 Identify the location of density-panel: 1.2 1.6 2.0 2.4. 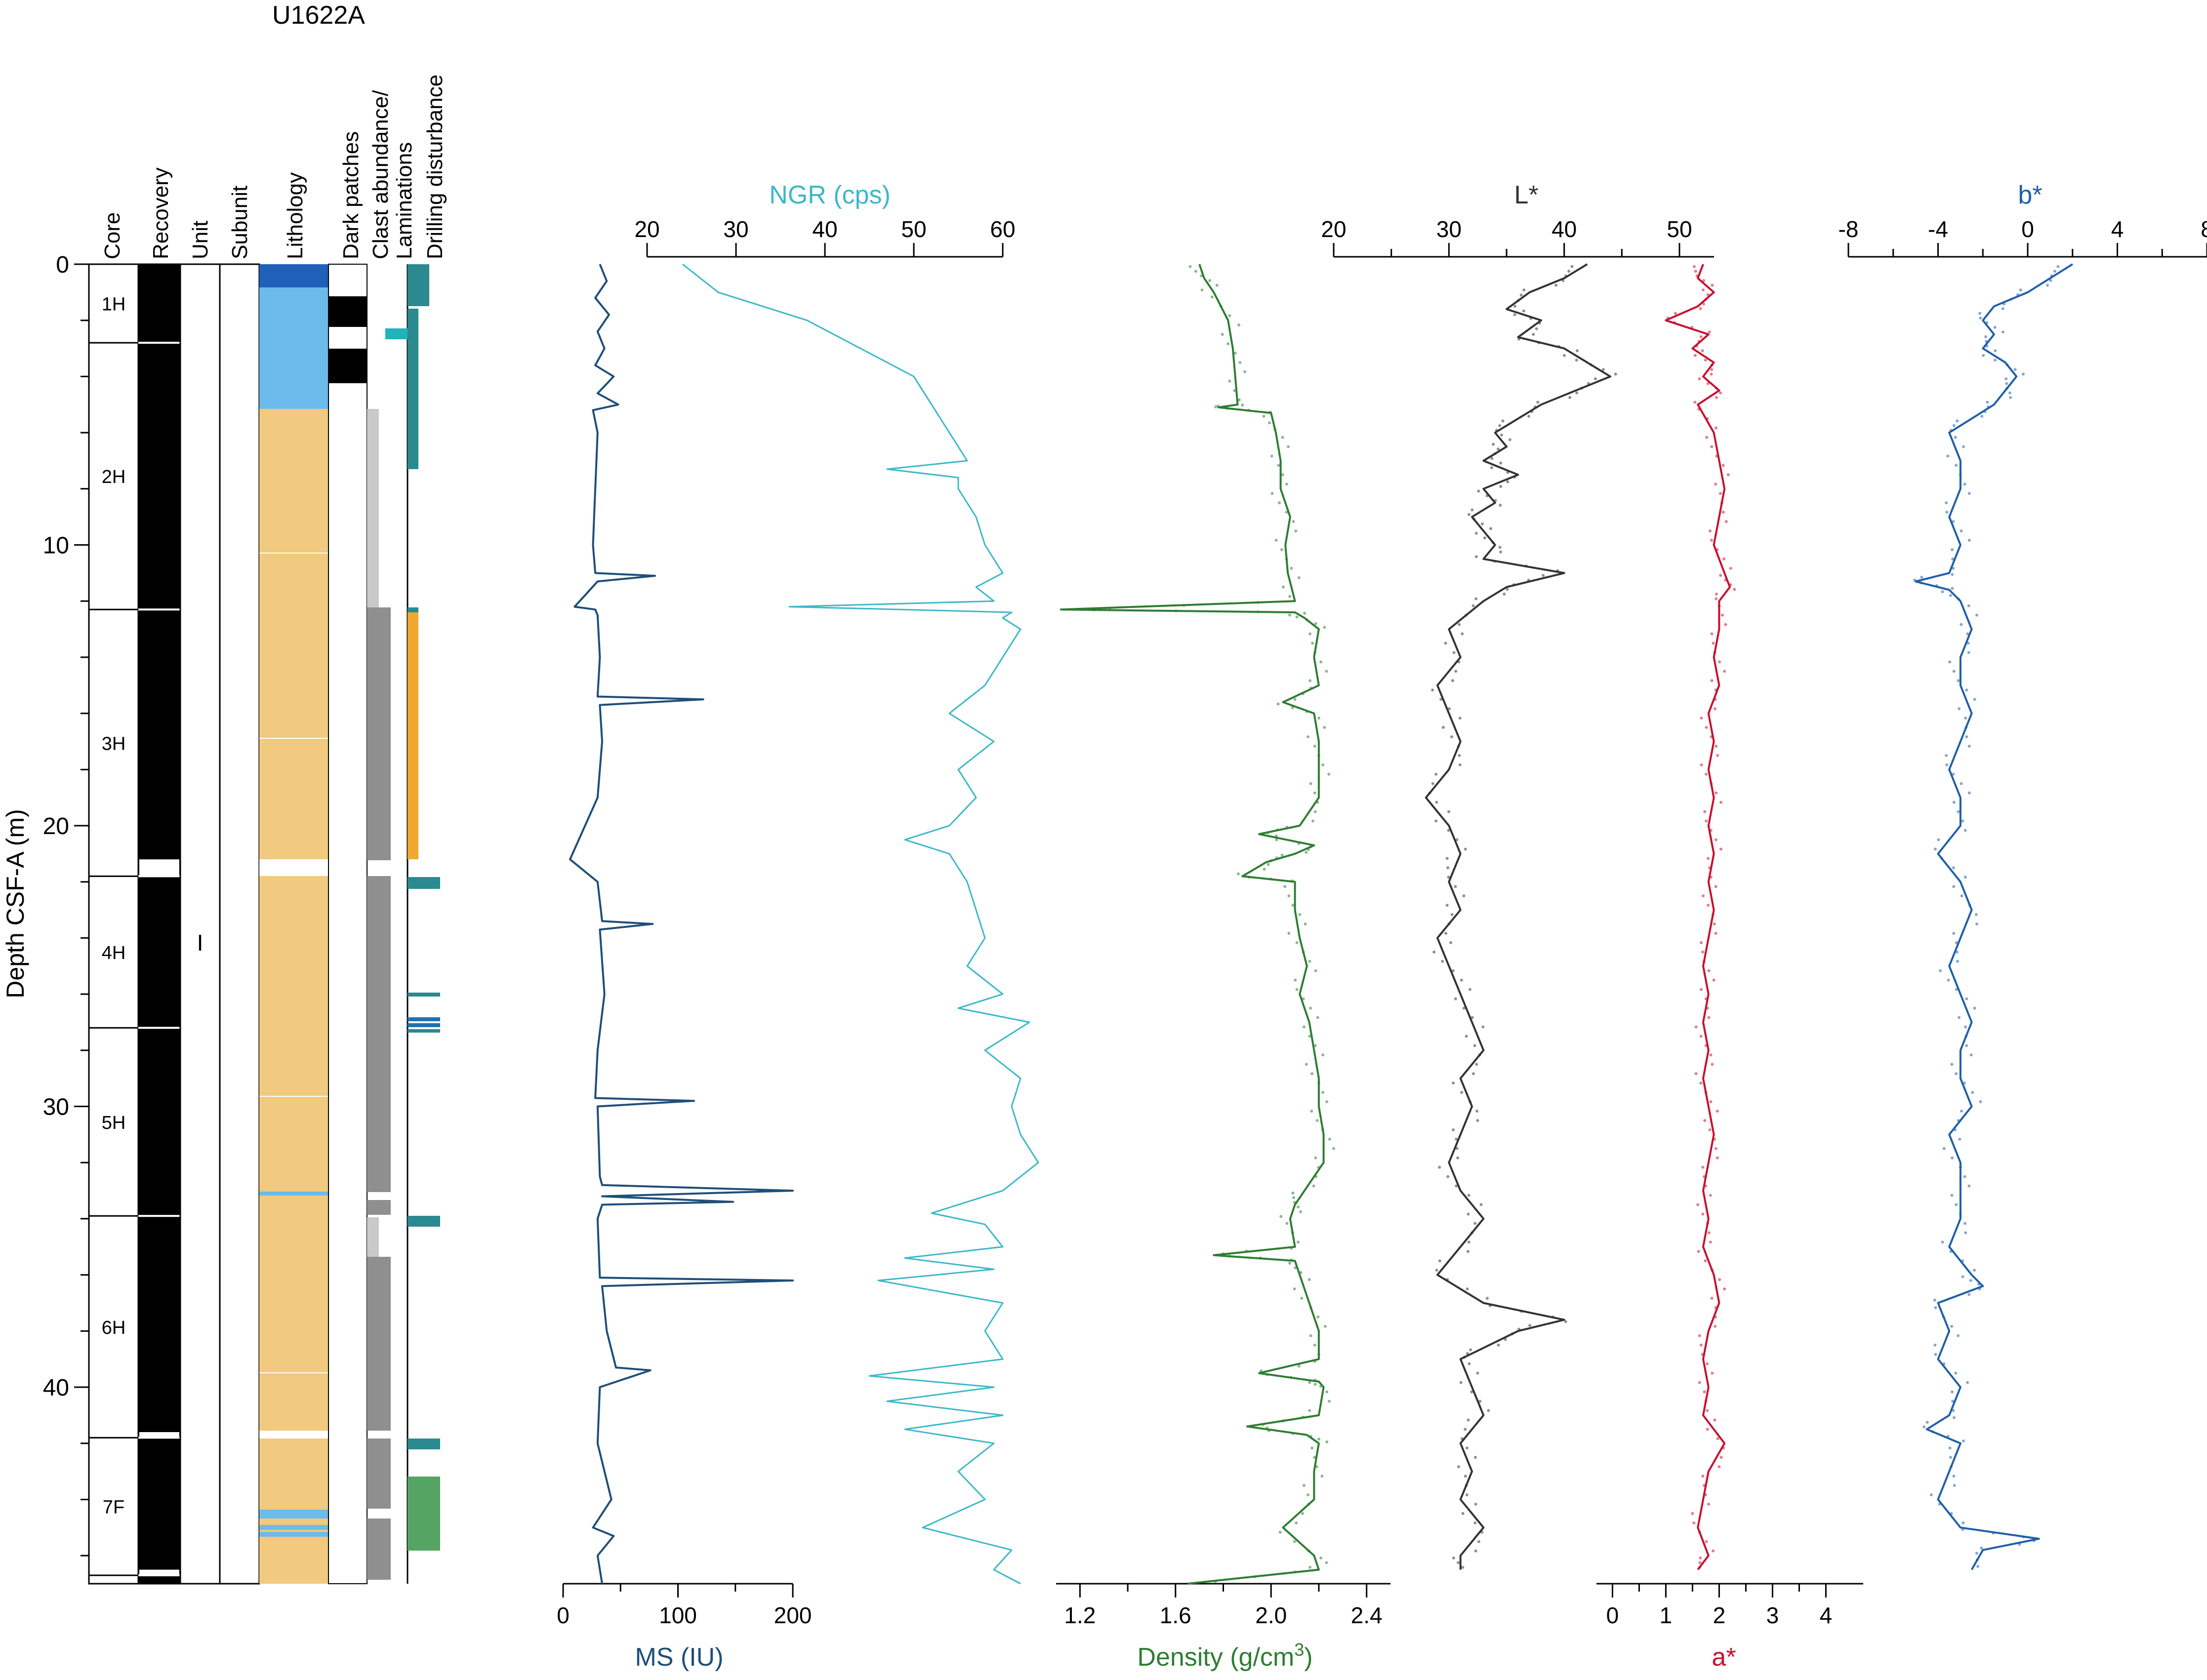
(1223, 946).